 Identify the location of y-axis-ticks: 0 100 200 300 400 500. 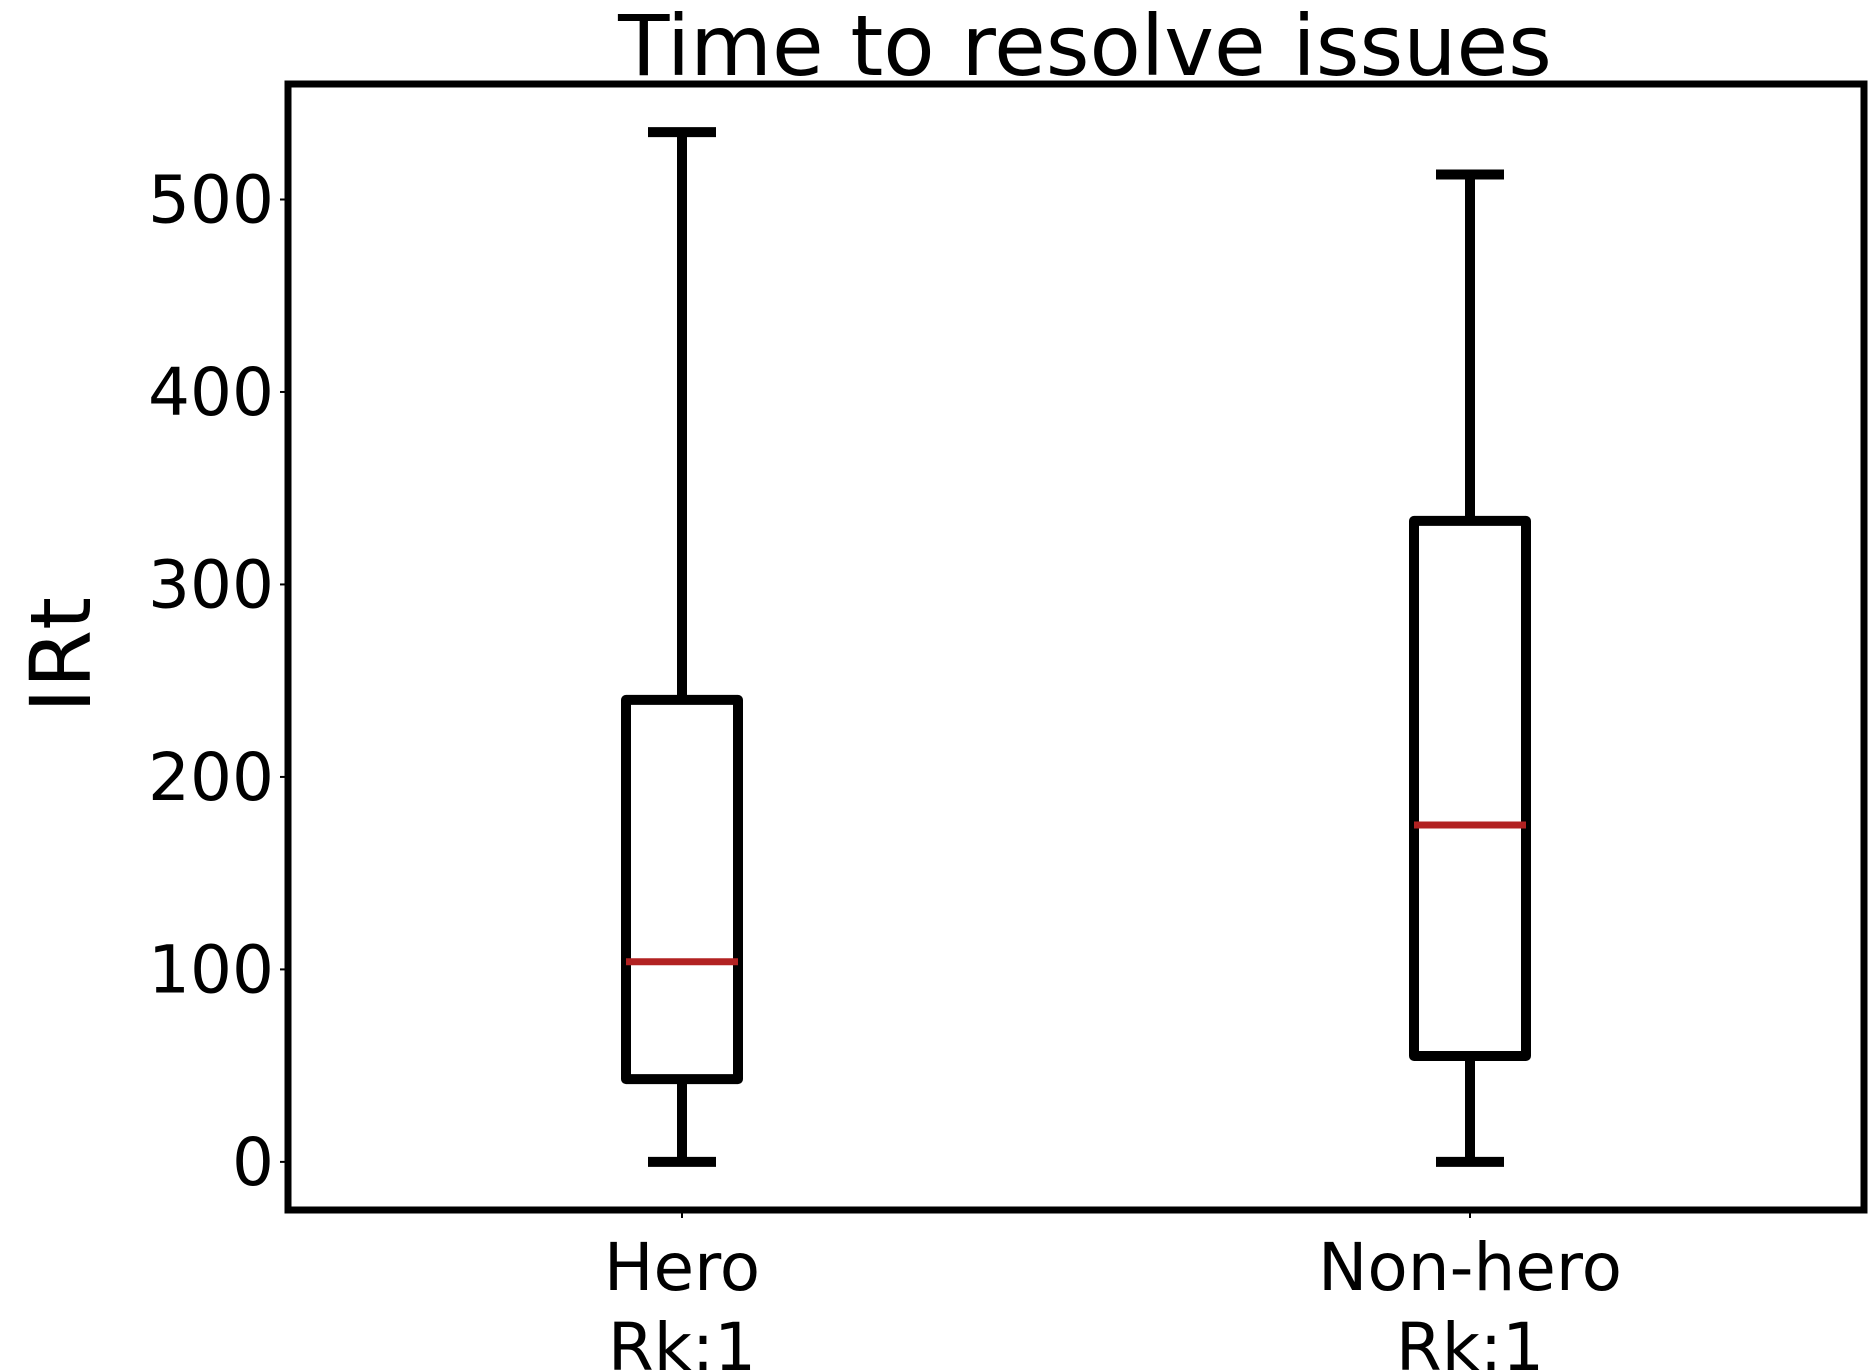
(218, 681).